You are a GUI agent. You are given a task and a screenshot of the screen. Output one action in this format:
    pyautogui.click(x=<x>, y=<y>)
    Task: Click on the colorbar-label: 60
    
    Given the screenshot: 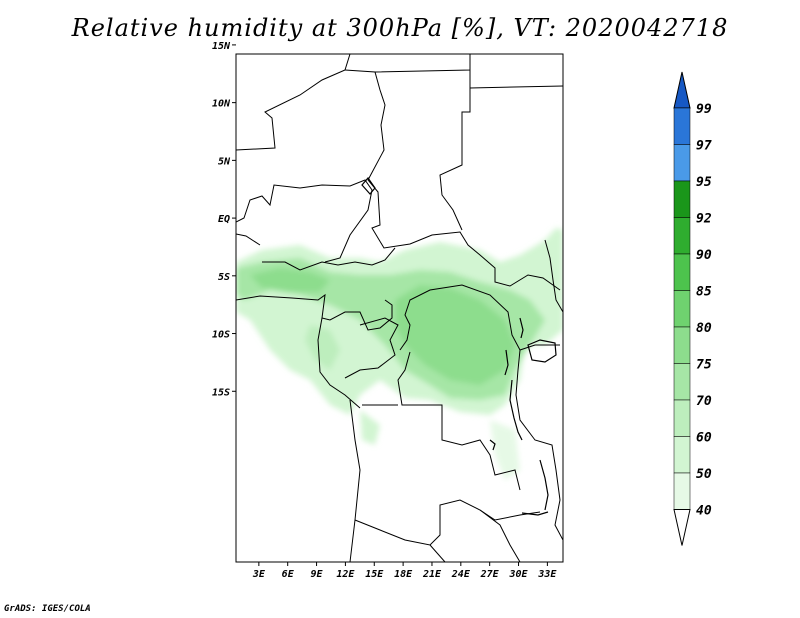 What is the action you would take?
    pyautogui.click(x=704, y=438)
    